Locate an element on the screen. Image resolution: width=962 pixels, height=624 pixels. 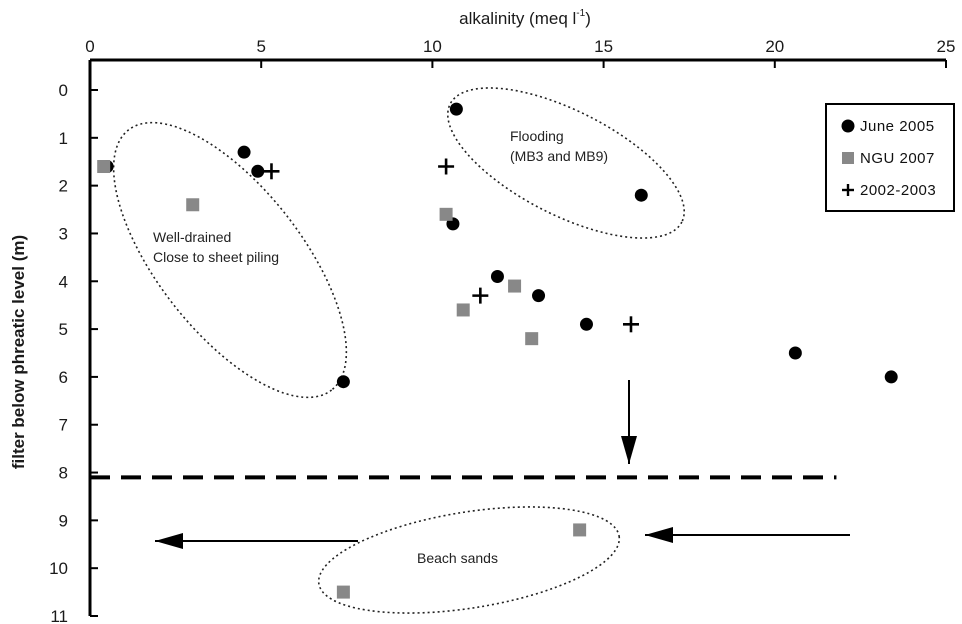
legend-label: 2002-2003 is located at coordinates (898, 190).